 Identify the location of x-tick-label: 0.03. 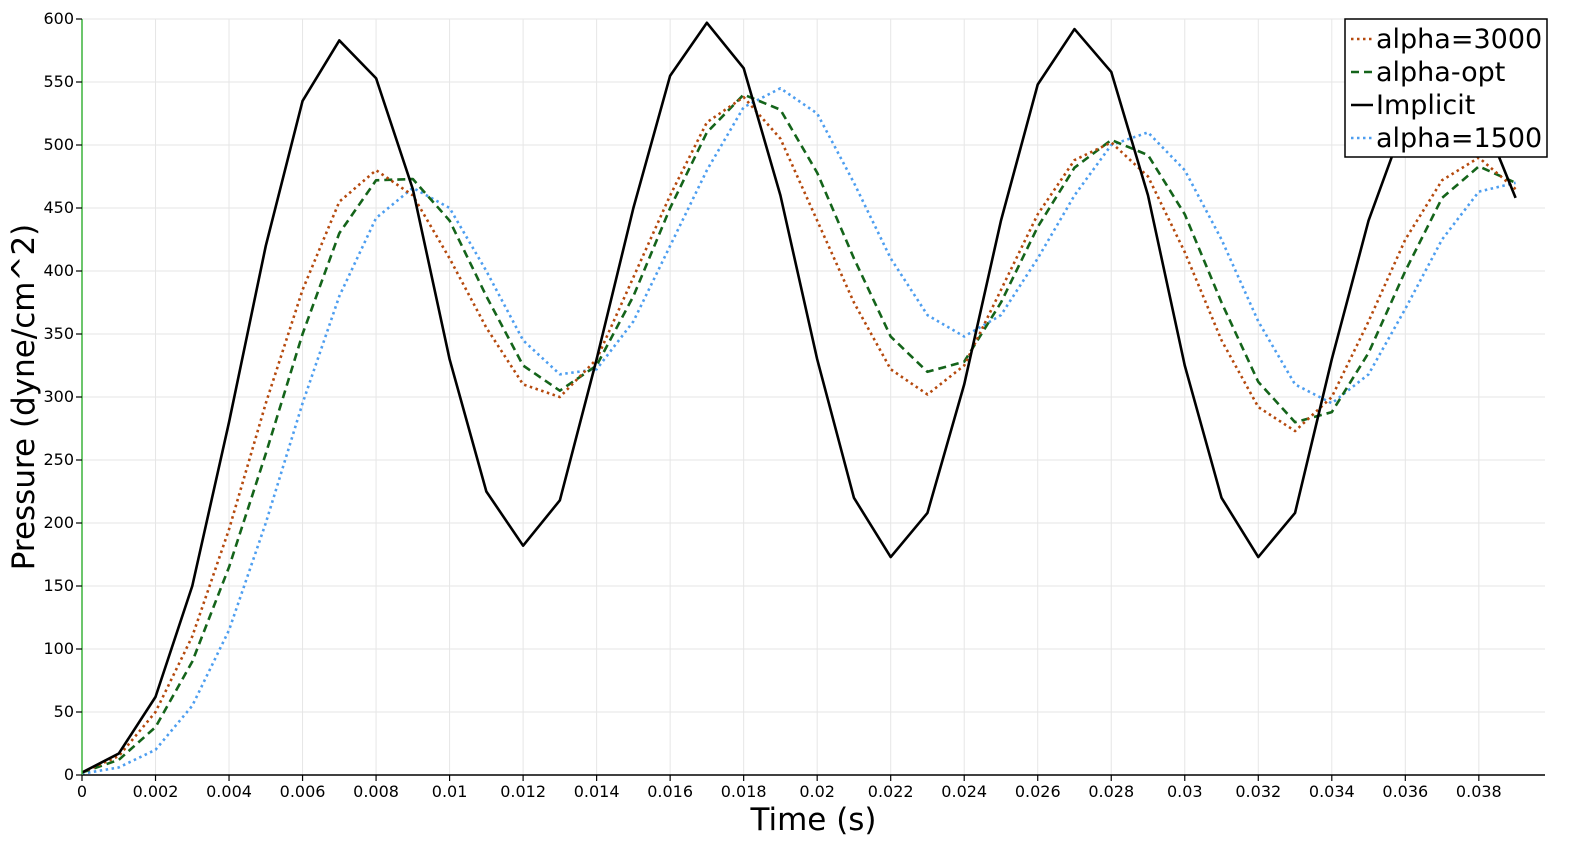
(1185, 791).